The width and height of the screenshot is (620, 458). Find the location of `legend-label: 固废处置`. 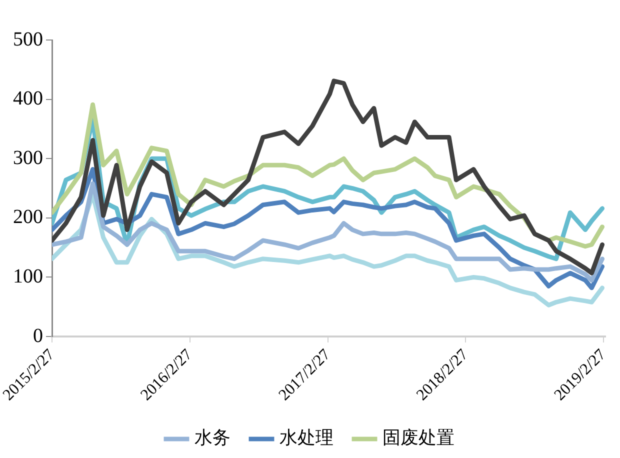

legend-label: 固废处置 is located at coordinates (418, 438).